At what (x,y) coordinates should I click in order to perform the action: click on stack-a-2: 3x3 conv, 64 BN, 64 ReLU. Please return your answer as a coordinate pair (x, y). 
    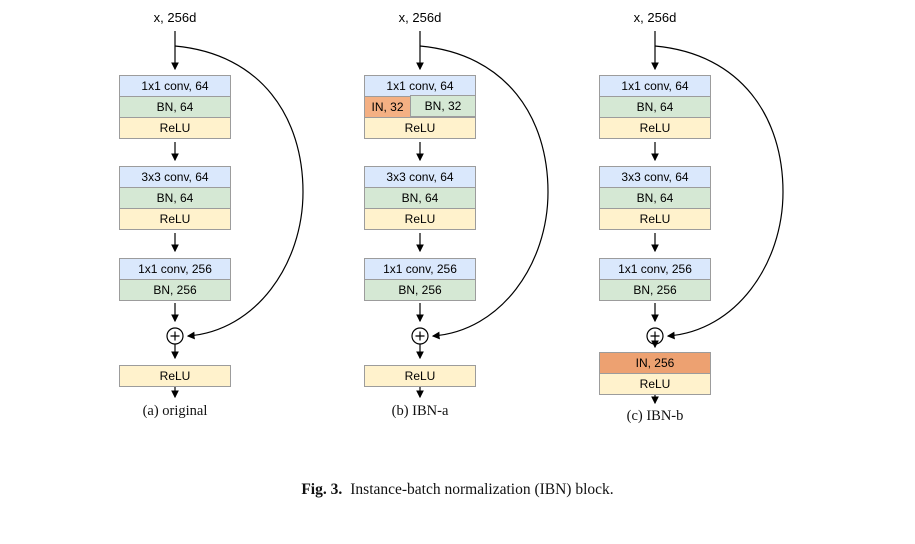
    Looking at the image, I should click on (175, 198).